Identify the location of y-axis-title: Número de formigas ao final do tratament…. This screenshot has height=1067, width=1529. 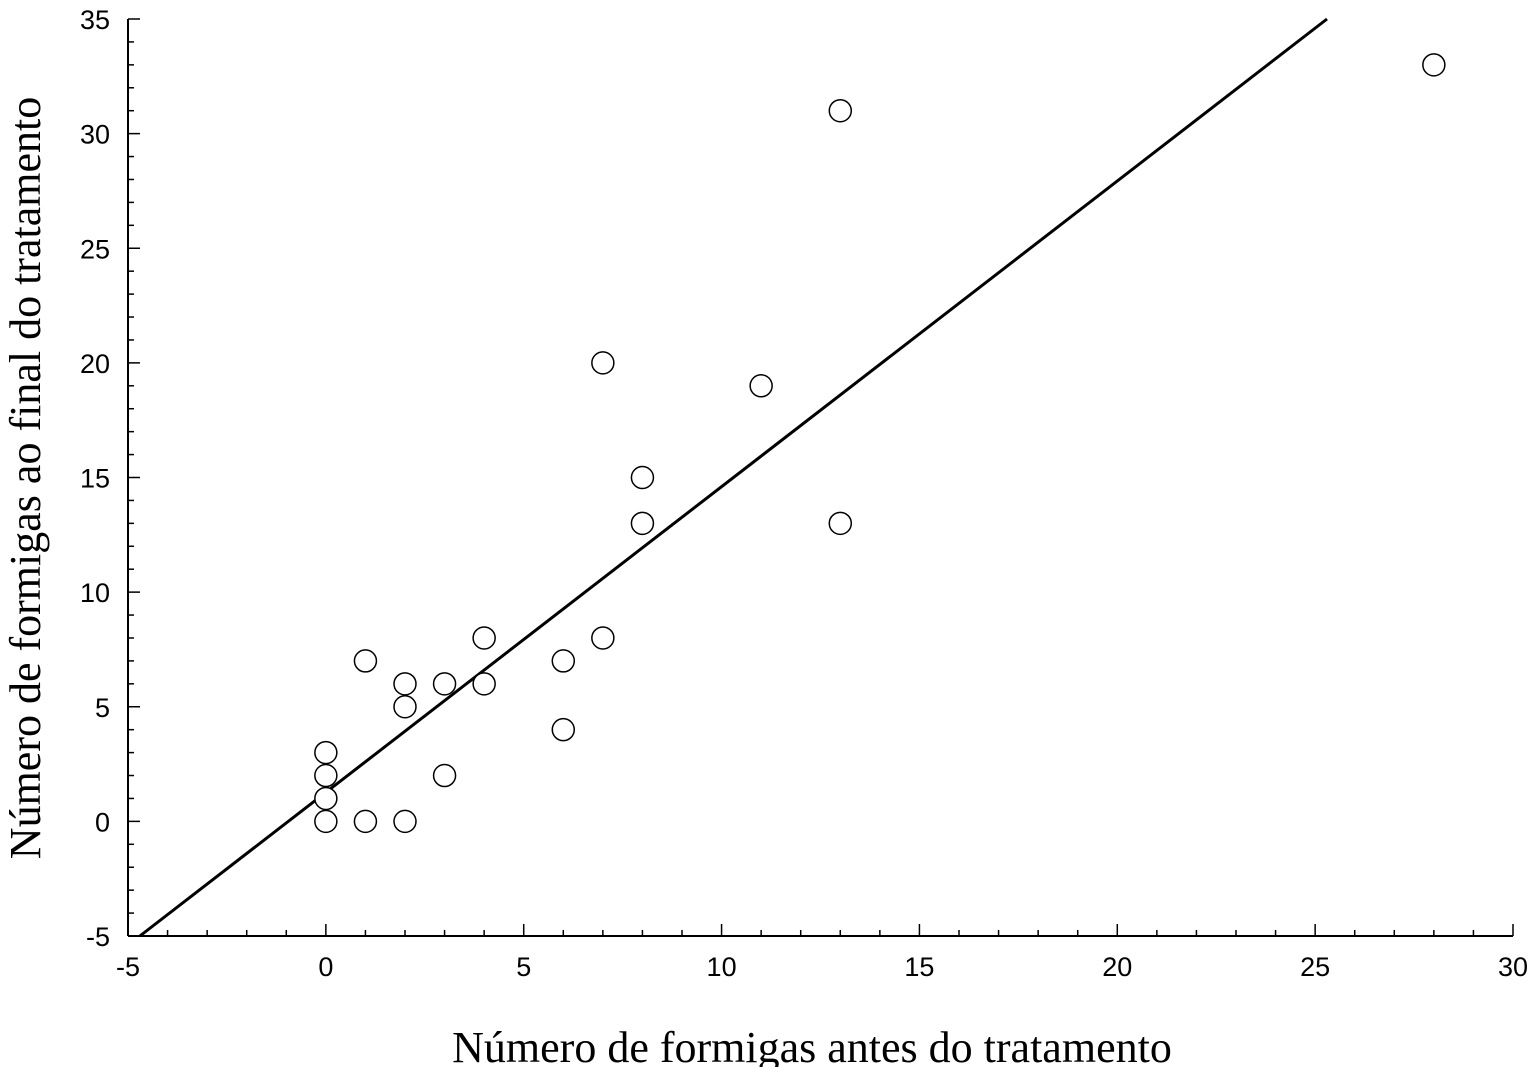
(25, 478).